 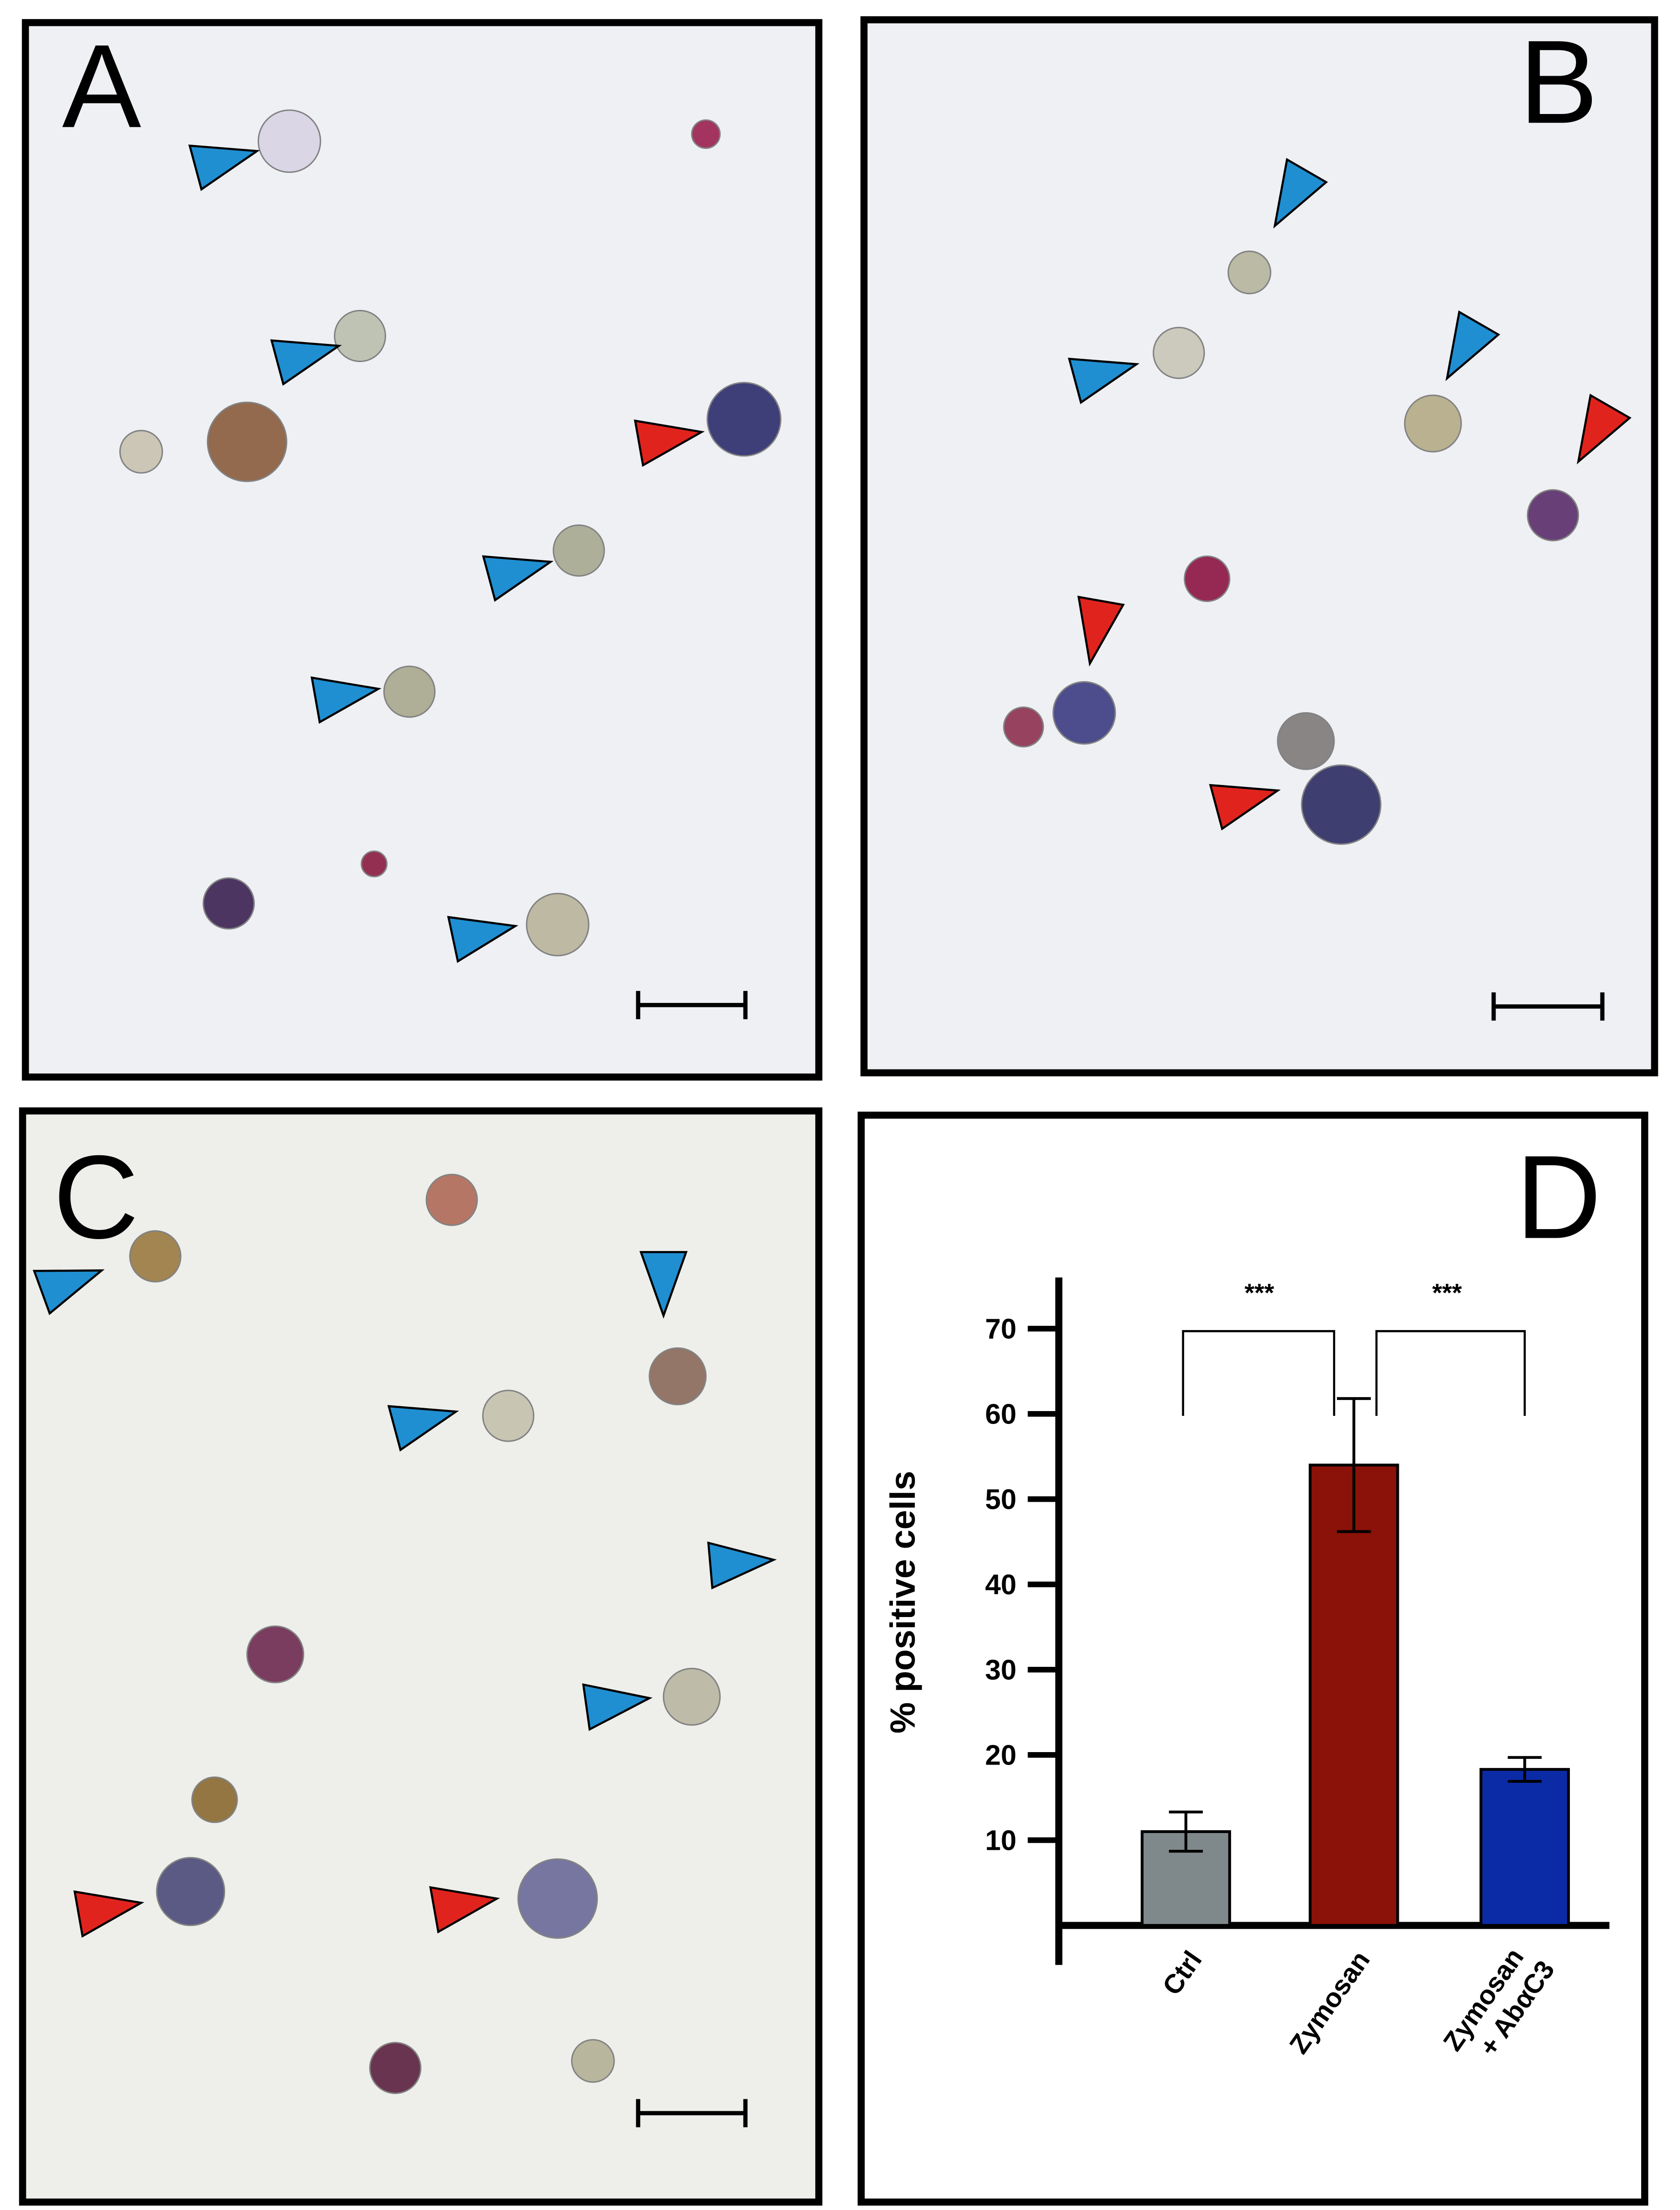 I want to click on y-tick-label: 60, so click(x=1001, y=1415).